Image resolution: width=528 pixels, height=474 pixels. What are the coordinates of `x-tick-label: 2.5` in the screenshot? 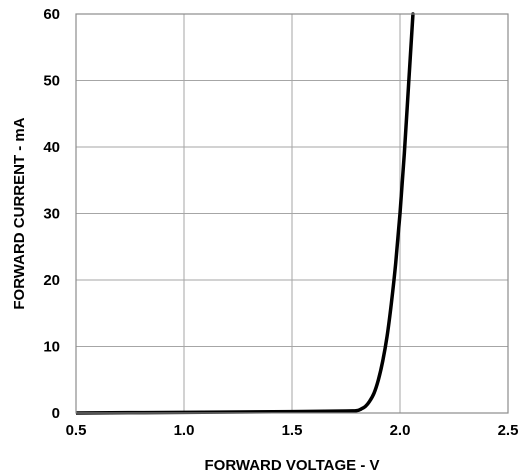 It's located at (508, 430).